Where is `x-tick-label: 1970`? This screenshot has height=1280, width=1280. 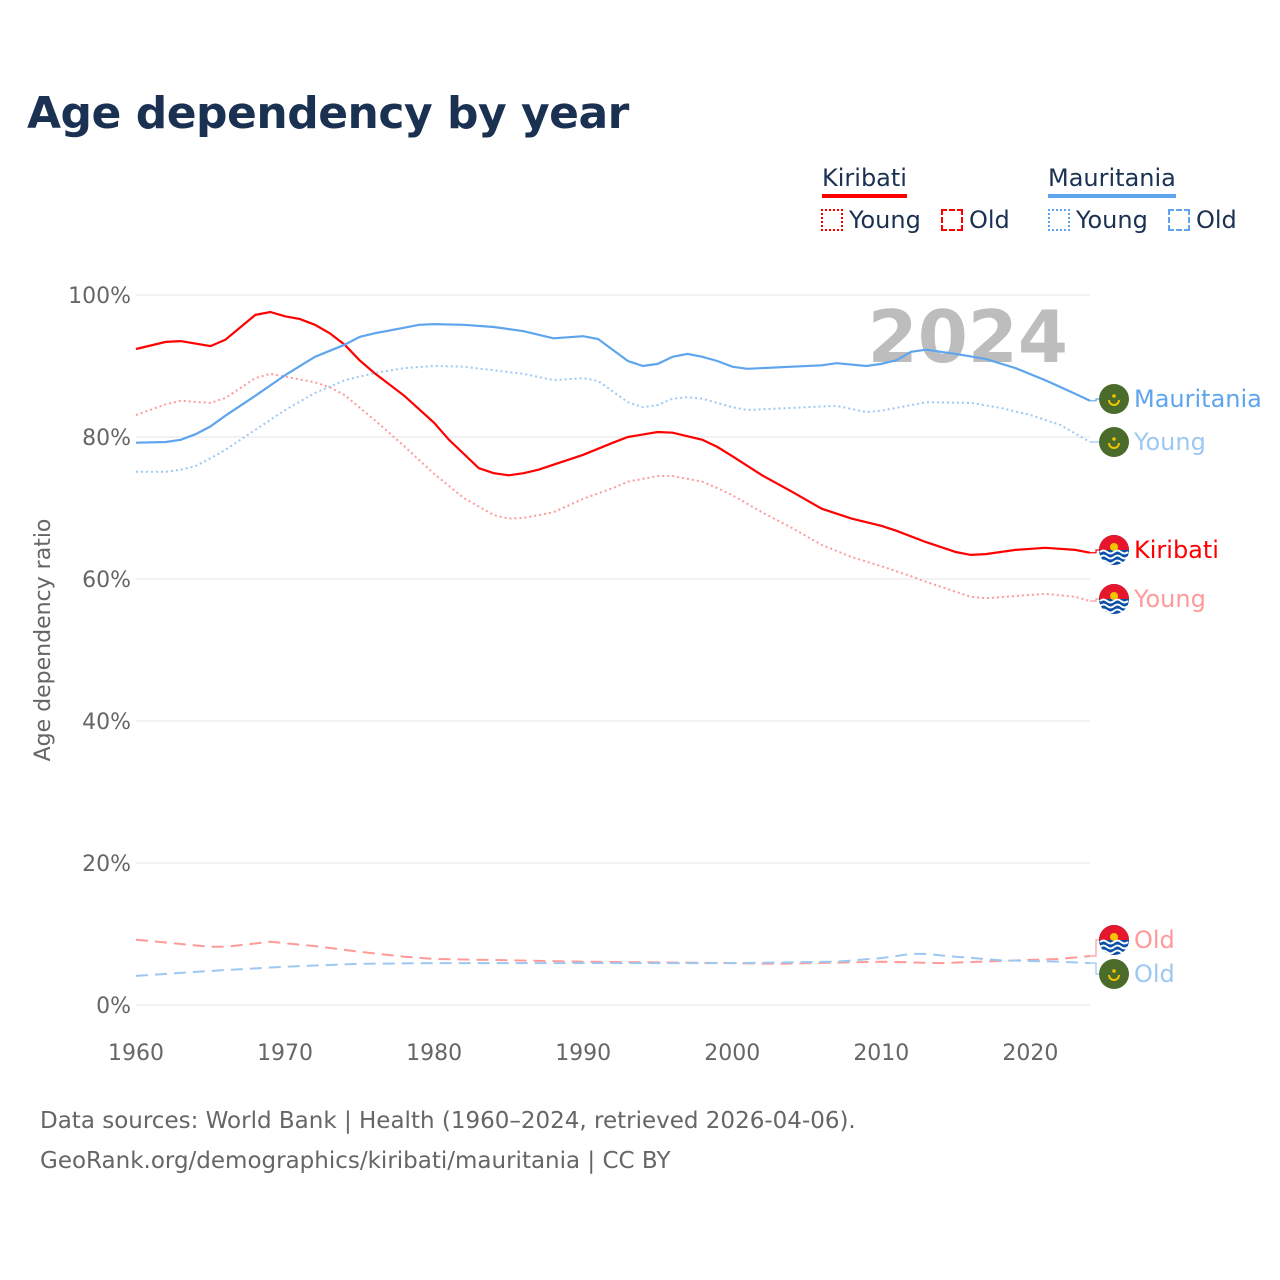
x-tick-label: 1970 is located at coordinates (285, 1053).